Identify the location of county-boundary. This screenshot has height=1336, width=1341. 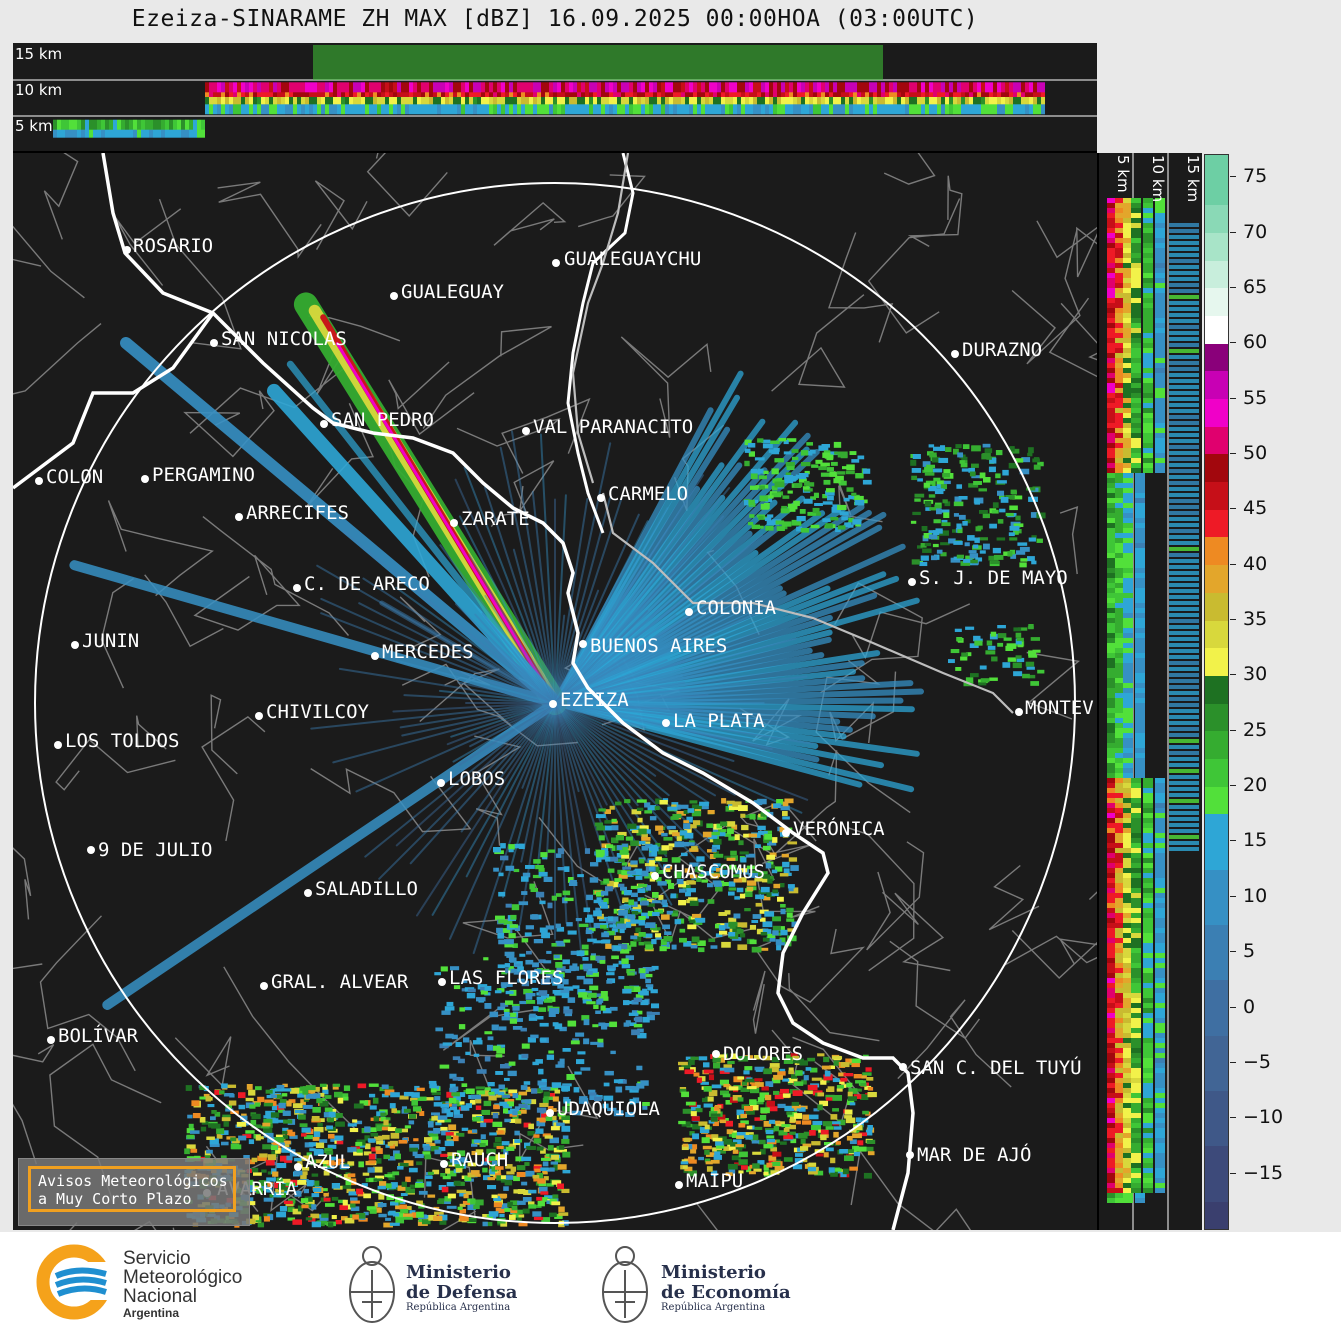
(229, 424).